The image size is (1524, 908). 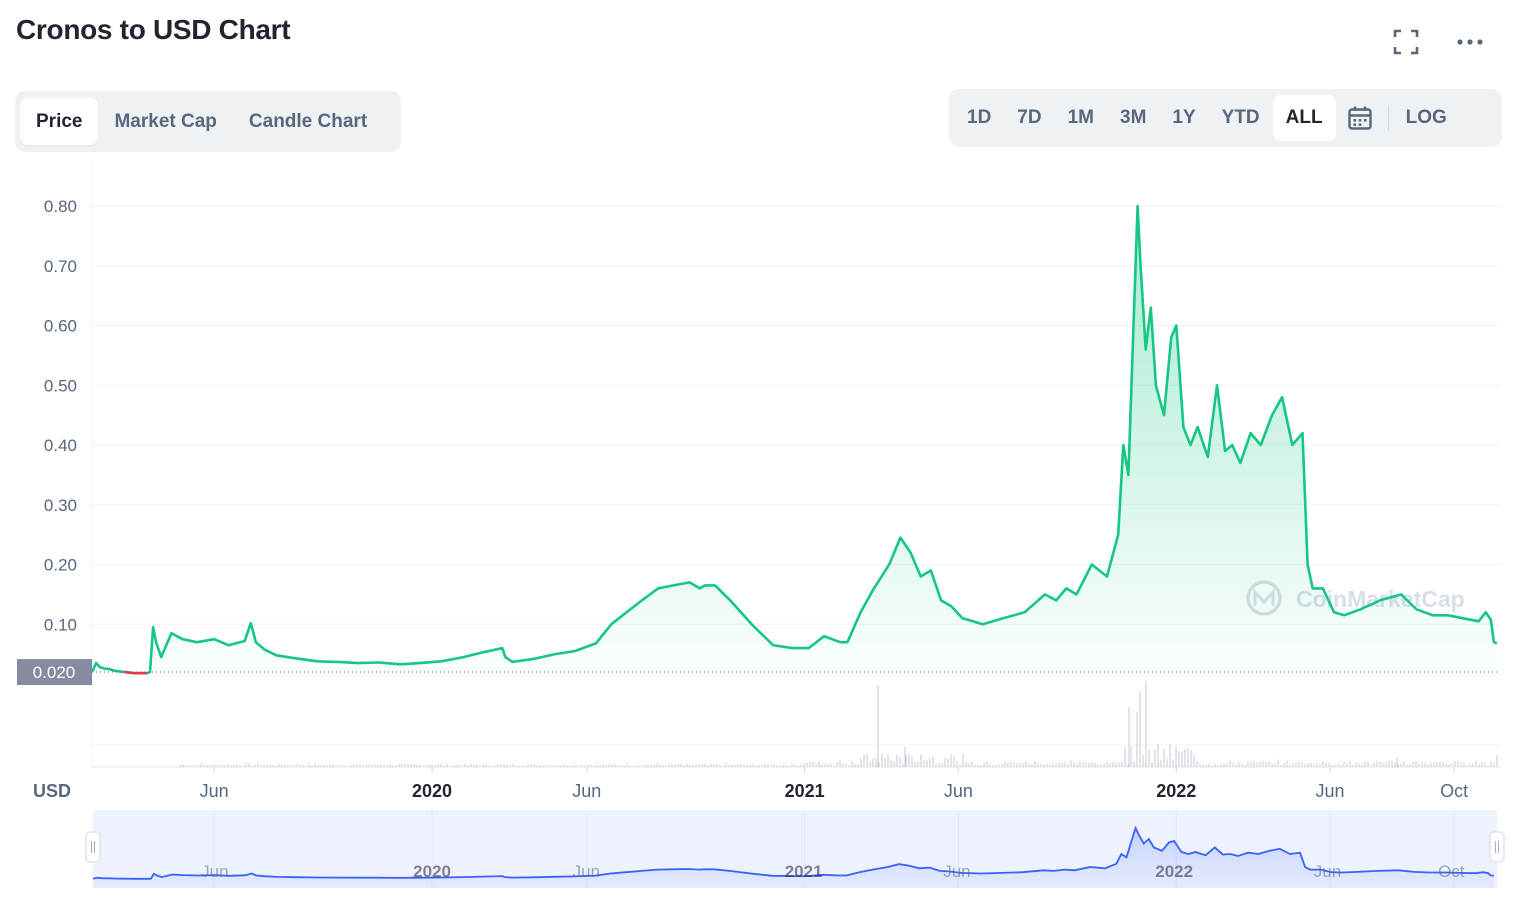 I want to click on navigator-area, so click(x=793, y=858).